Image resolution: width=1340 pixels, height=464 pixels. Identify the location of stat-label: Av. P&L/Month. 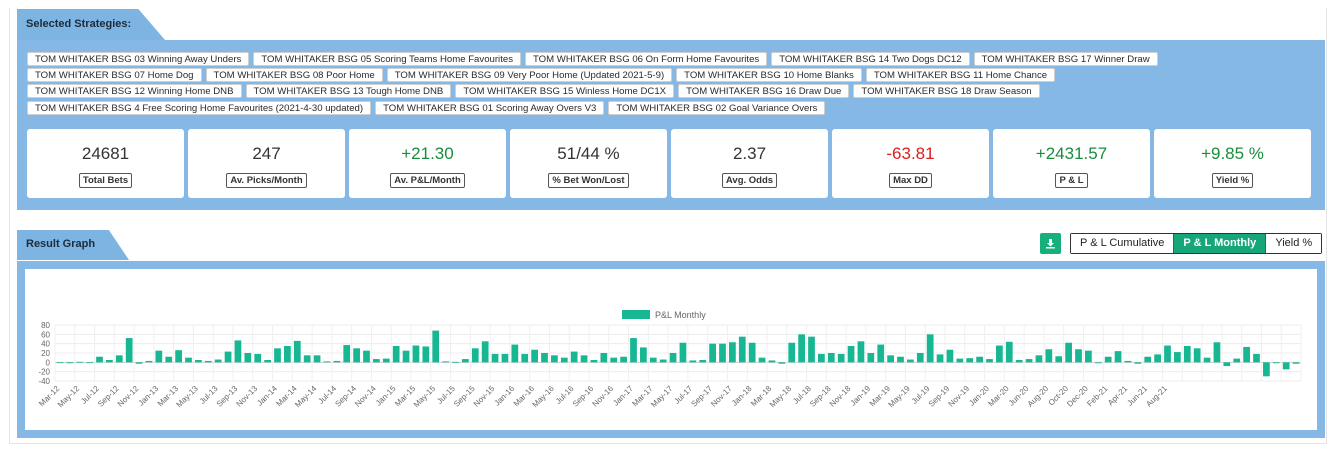
(427, 180).